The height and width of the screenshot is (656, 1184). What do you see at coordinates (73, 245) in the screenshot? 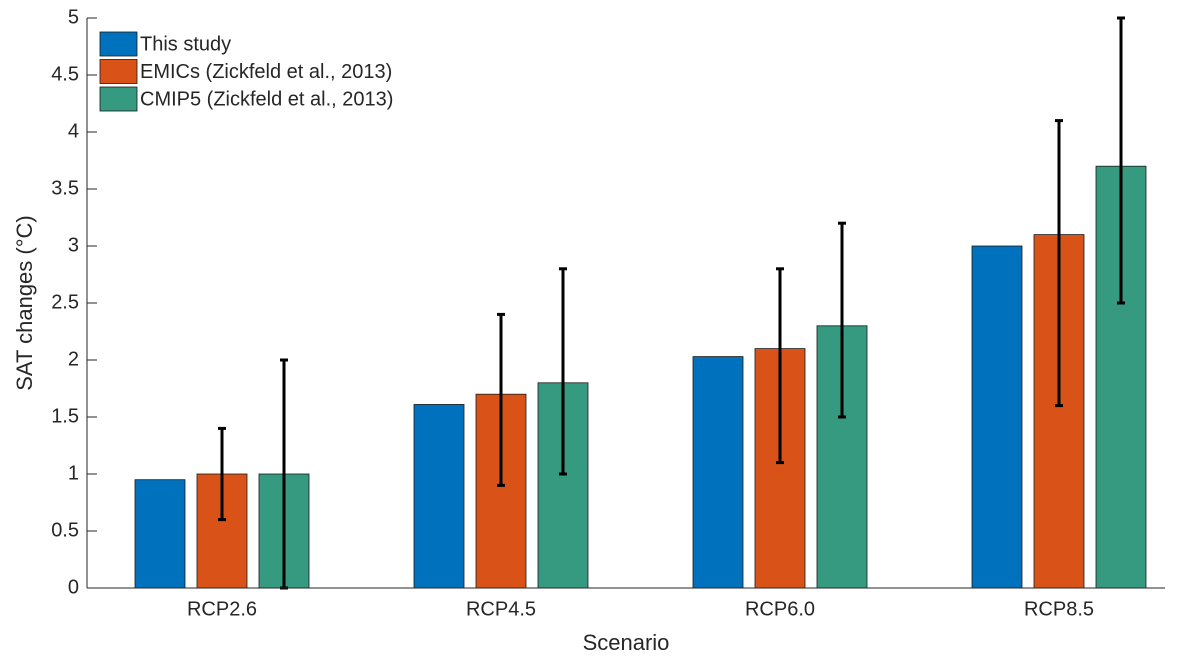
I see `y-tick-label: 3` at bounding box center [73, 245].